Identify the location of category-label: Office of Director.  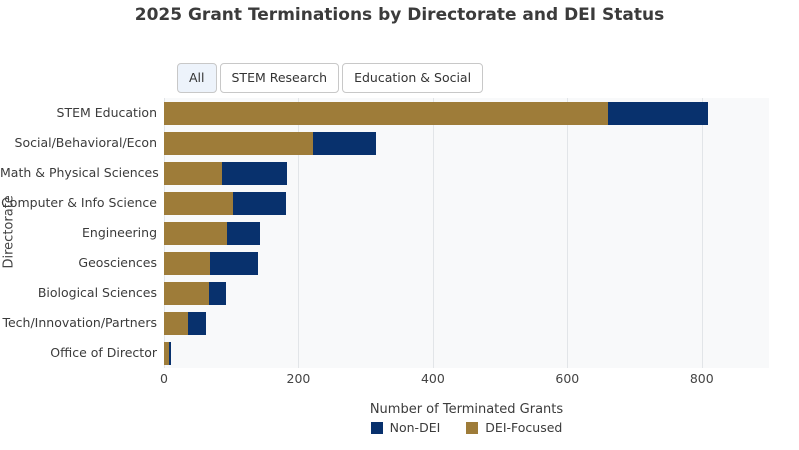
(103, 352).